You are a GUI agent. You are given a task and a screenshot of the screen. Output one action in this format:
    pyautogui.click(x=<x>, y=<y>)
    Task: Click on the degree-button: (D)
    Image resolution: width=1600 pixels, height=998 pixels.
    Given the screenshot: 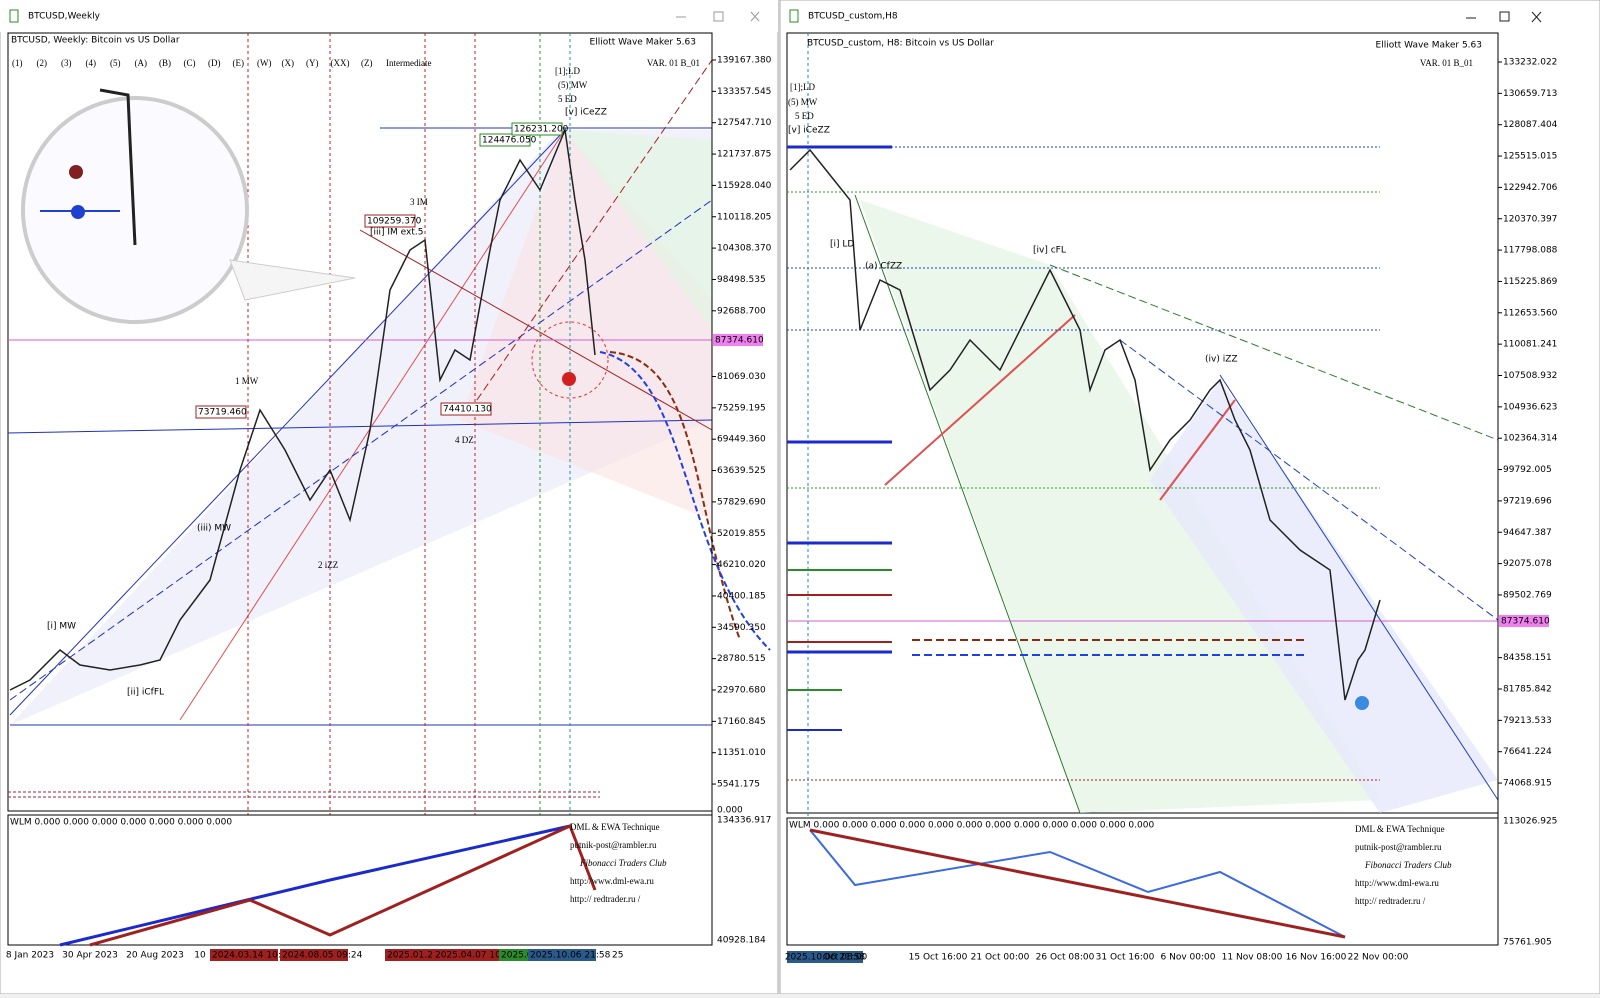 What is the action you would take?
    pyautogui.click(x=214, y=63)
    